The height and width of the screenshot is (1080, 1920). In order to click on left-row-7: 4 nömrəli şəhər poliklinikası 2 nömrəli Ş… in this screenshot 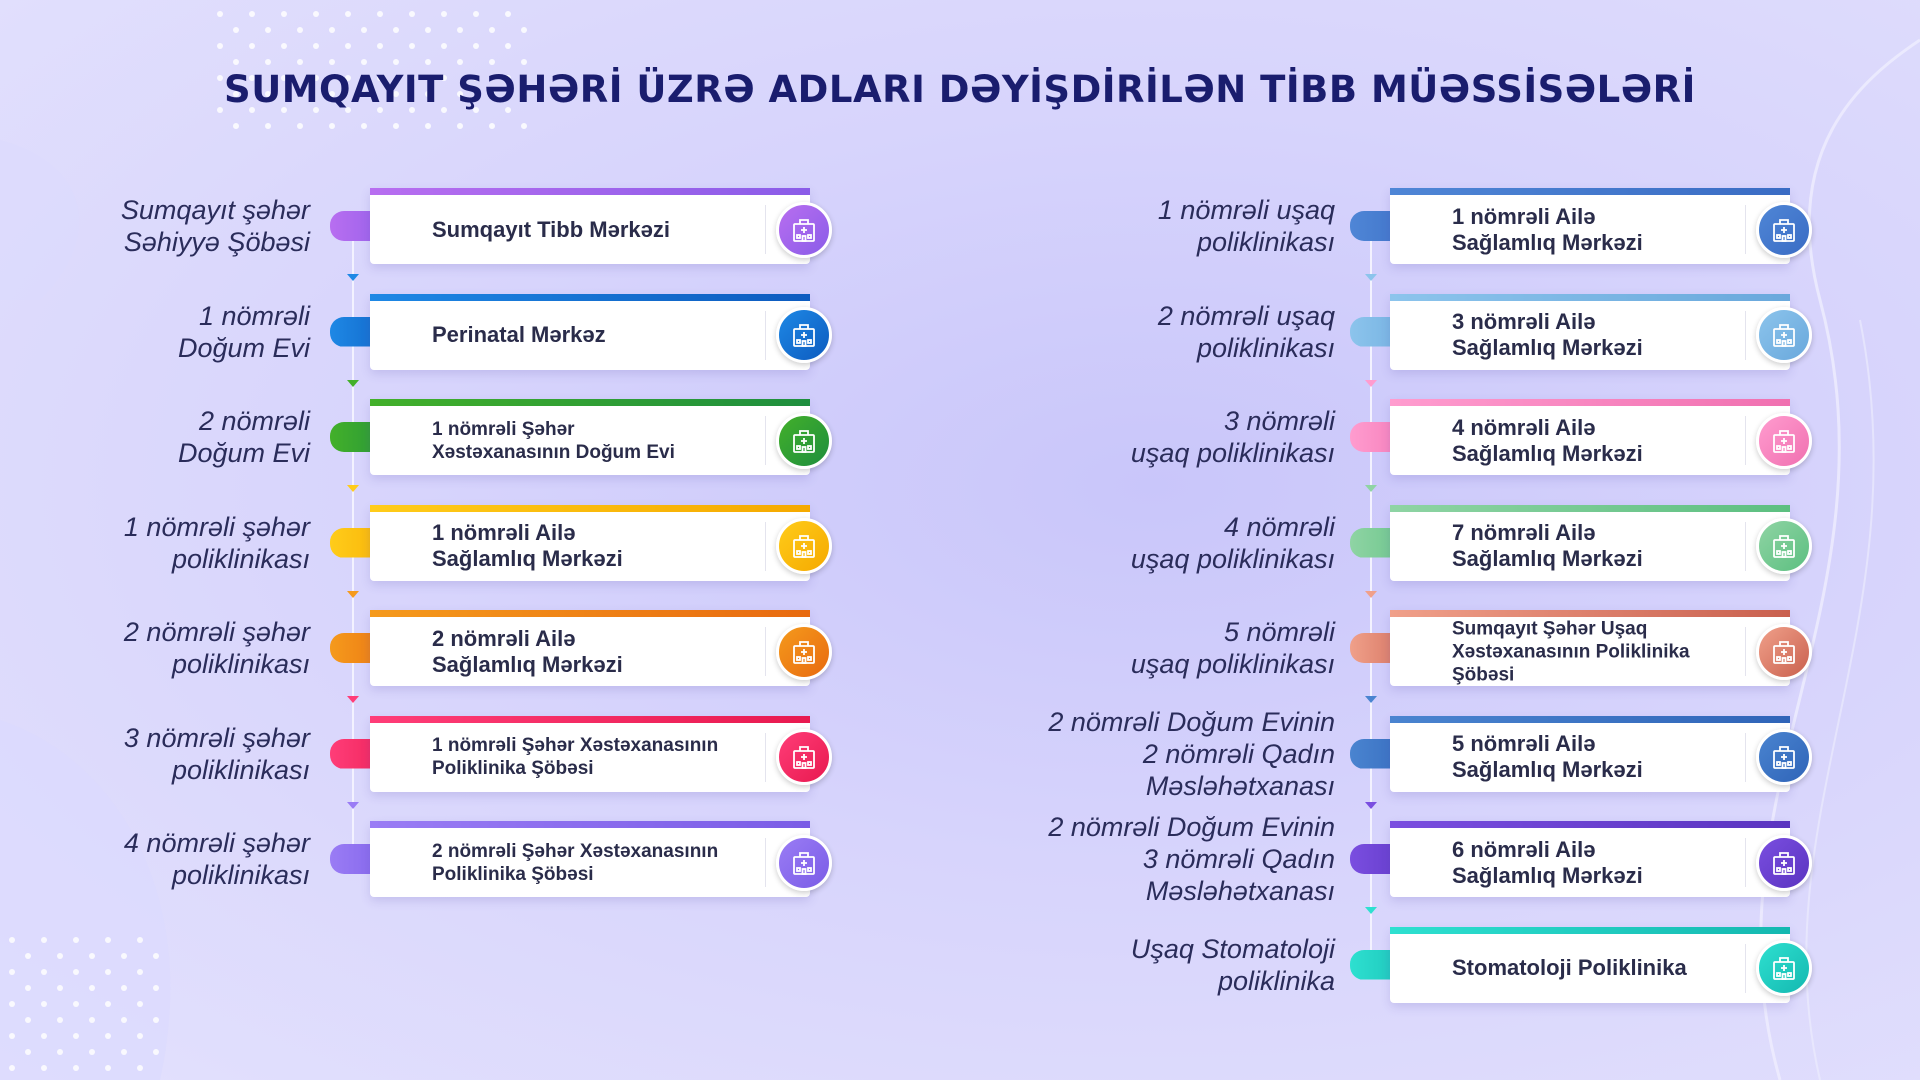, I will do `click(480, 859)`.